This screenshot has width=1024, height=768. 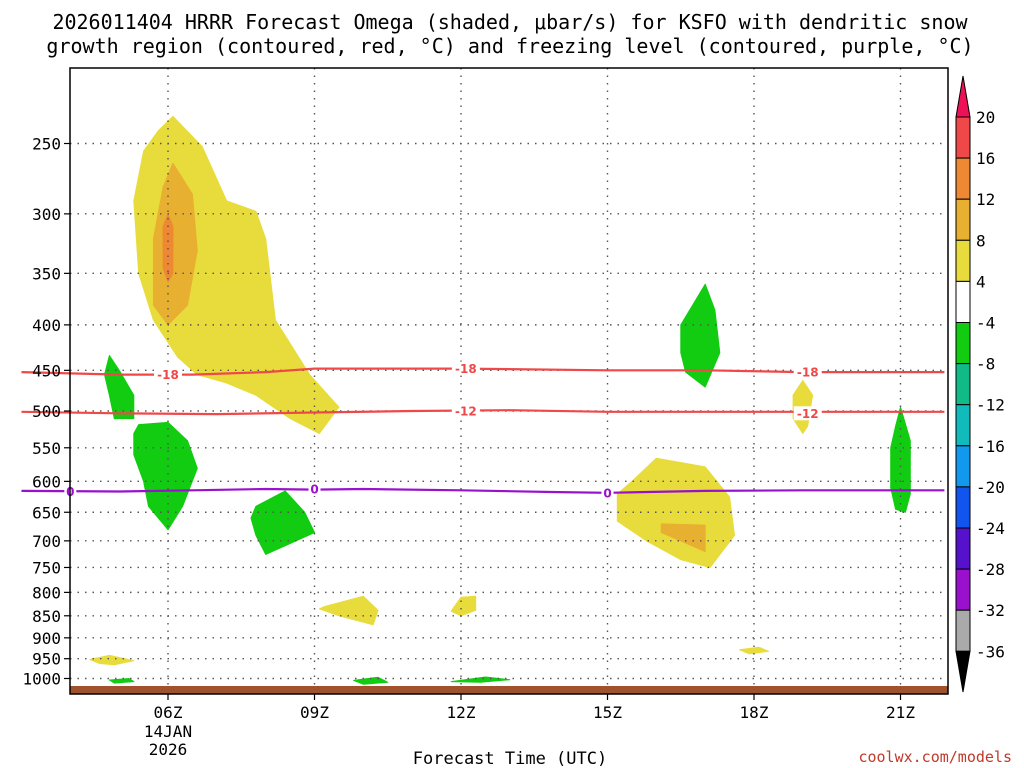 What do you see at coordinates (963, 671) in the screenshot?
I see `colorbar-bottom-triangle` at bounding box center [963, 671].